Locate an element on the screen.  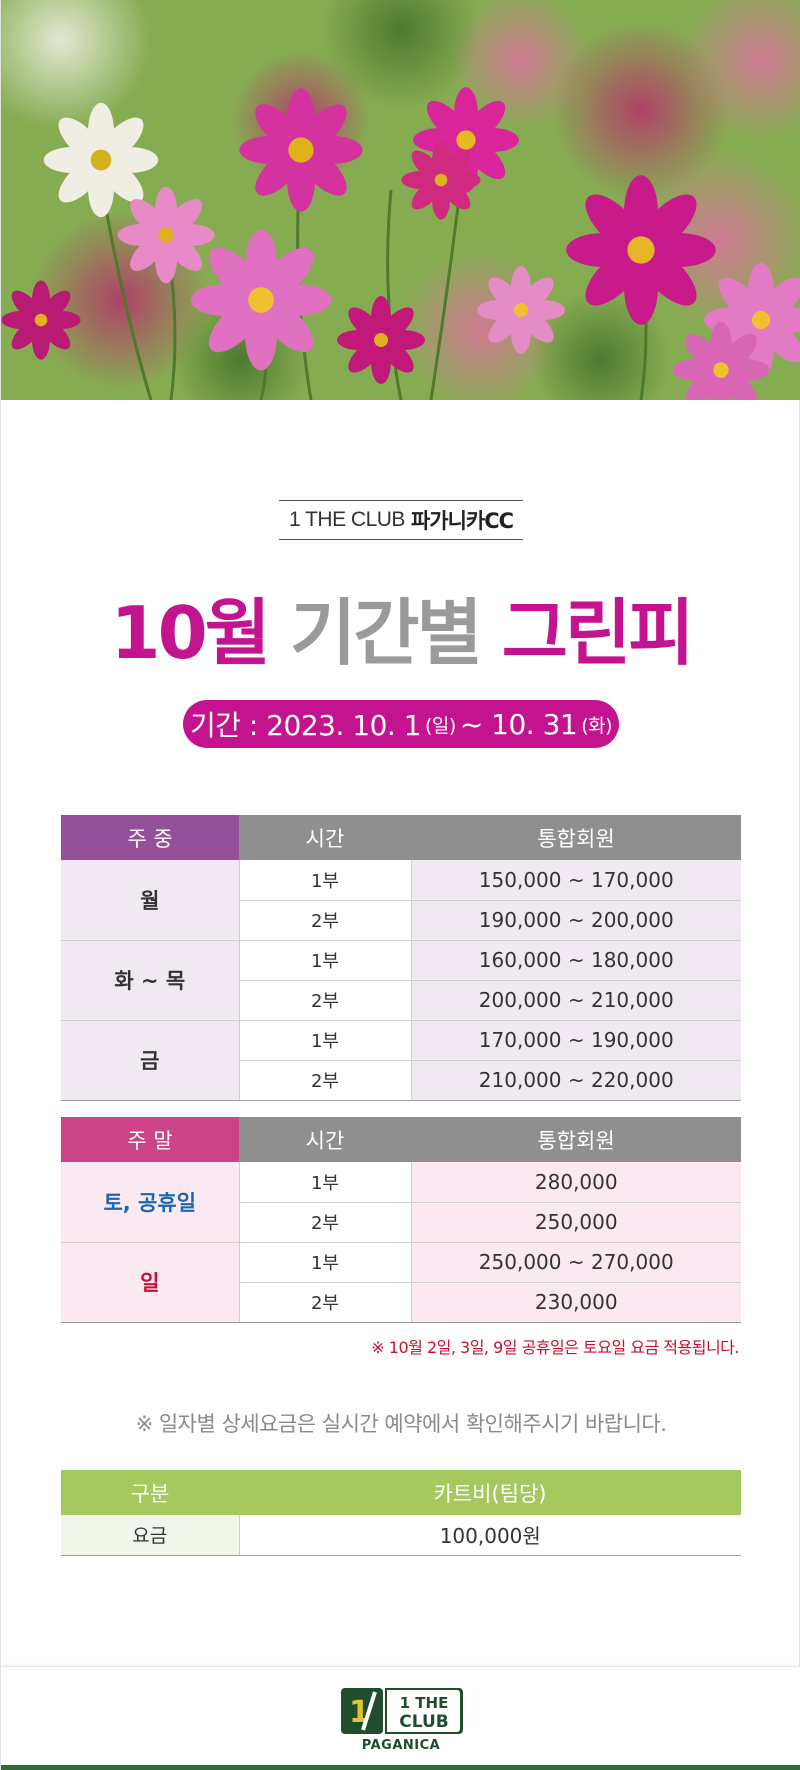
logo-subtitle: PAGANICA is located at coordinates (401, 1745).